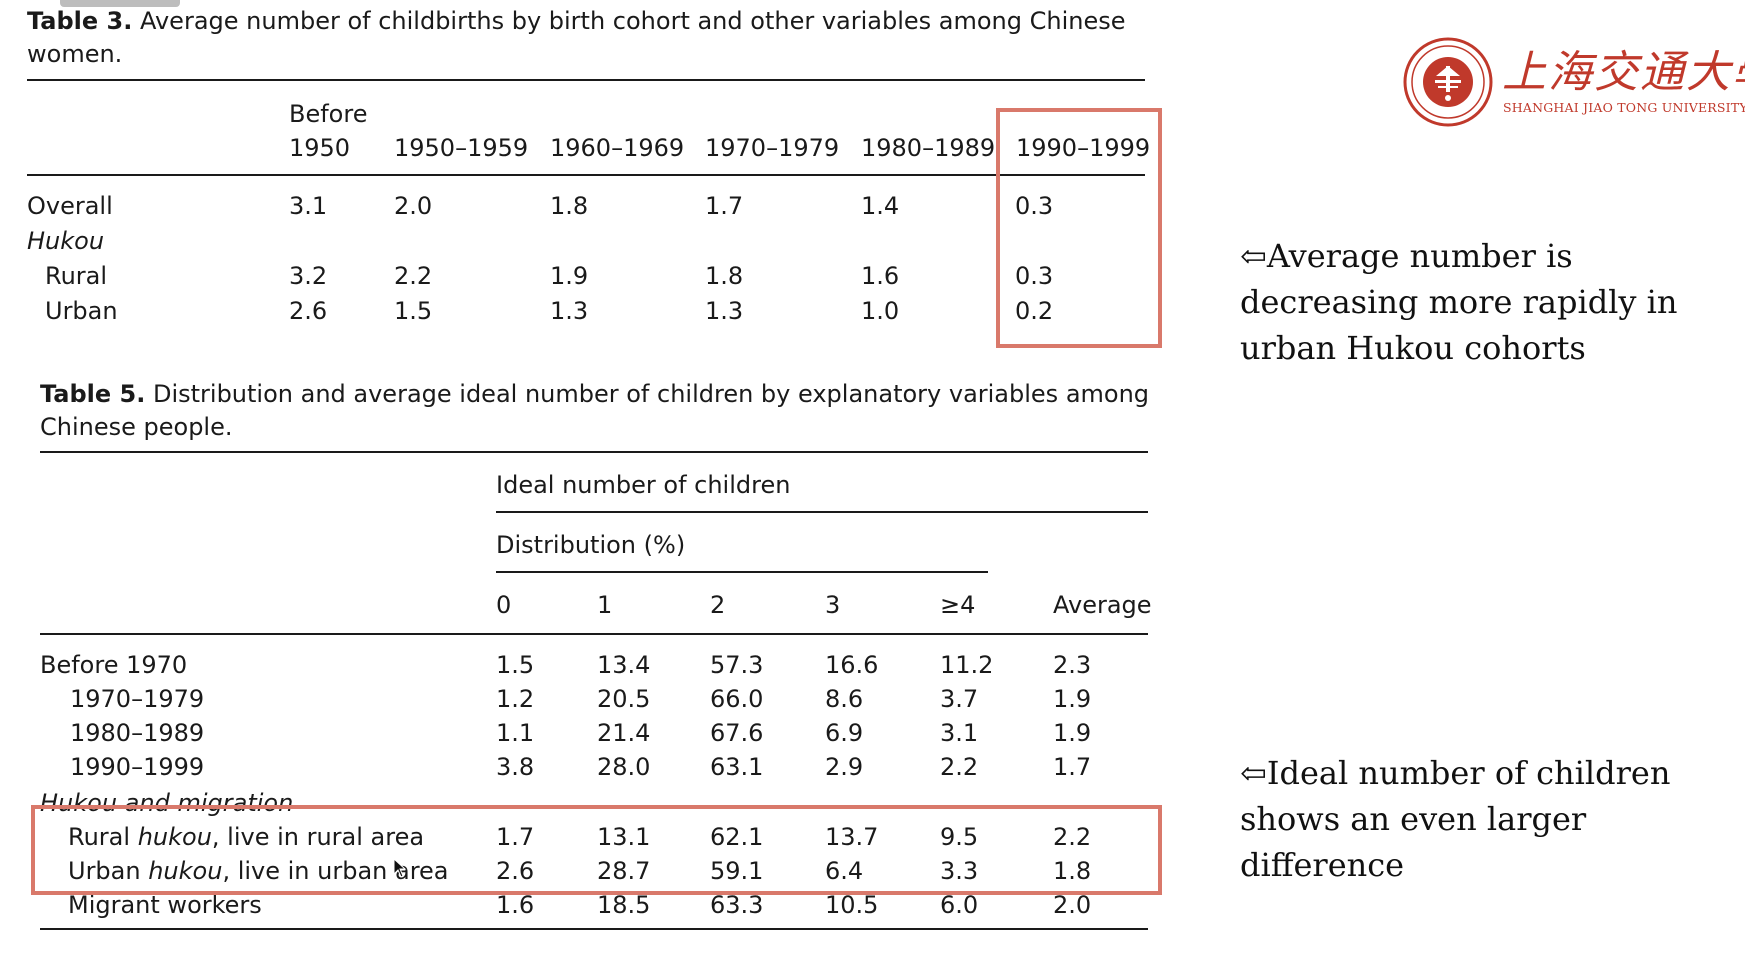 This screenshot has width=1745, height=953. Describe the element at coordinates (958, 605) in the screenshot. I see `table5-col-4: ≥4` at that location.